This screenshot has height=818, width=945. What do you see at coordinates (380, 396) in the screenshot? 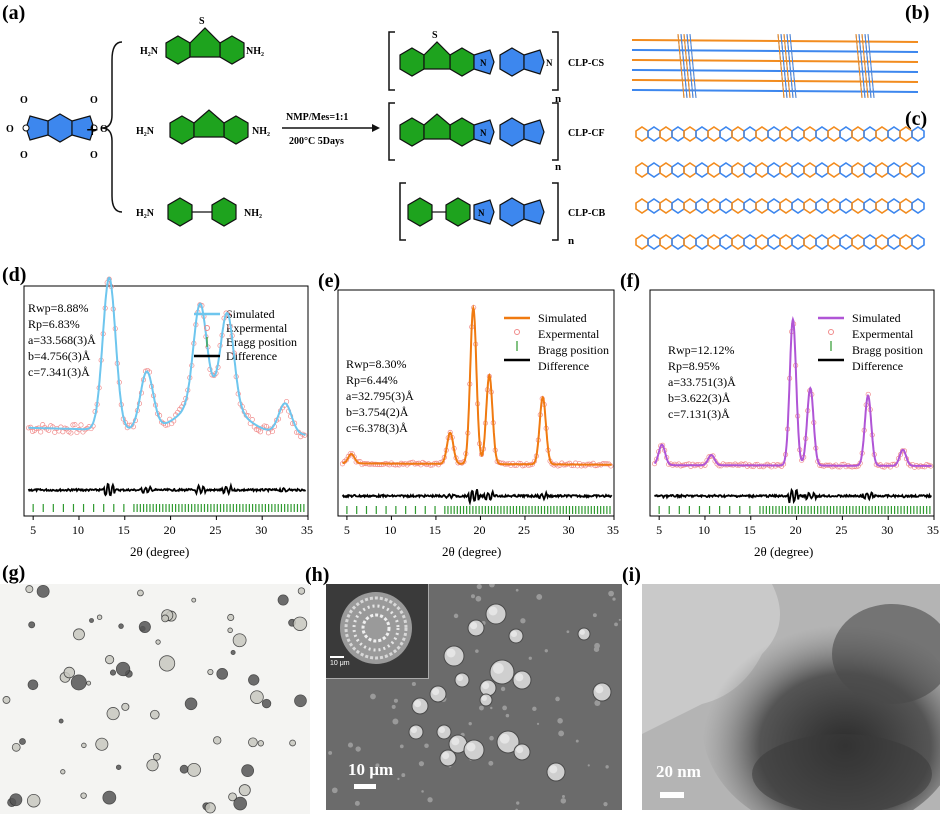
I see `stat-e-2: a=32.795(3)Å` at bounding box center [380, 396].